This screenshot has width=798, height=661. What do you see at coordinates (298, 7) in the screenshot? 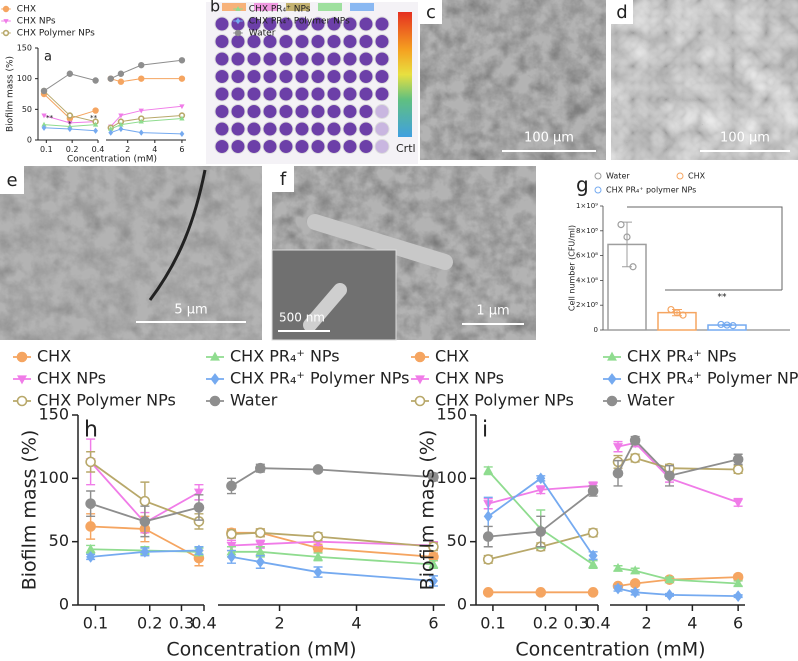
I see `column-tag` at bounding box center [298, 7].